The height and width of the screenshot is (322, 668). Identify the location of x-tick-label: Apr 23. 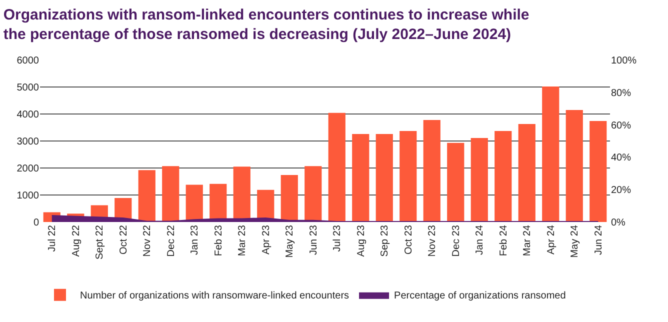
(266, 239).